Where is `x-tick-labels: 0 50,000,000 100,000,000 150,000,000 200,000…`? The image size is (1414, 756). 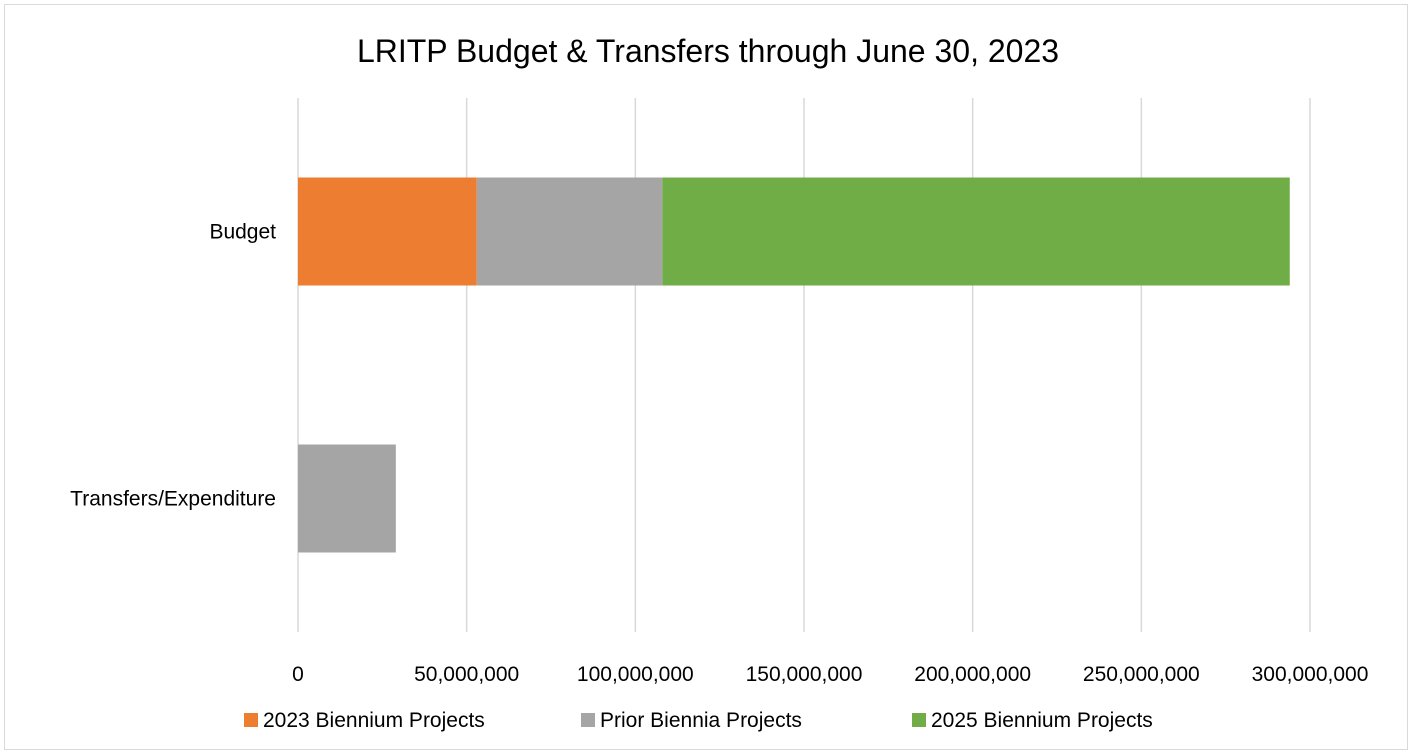
x-tick-labels: 0 50,000,000 100,000,000 150,000,000 200,000… is located at coordinates (830, 674).